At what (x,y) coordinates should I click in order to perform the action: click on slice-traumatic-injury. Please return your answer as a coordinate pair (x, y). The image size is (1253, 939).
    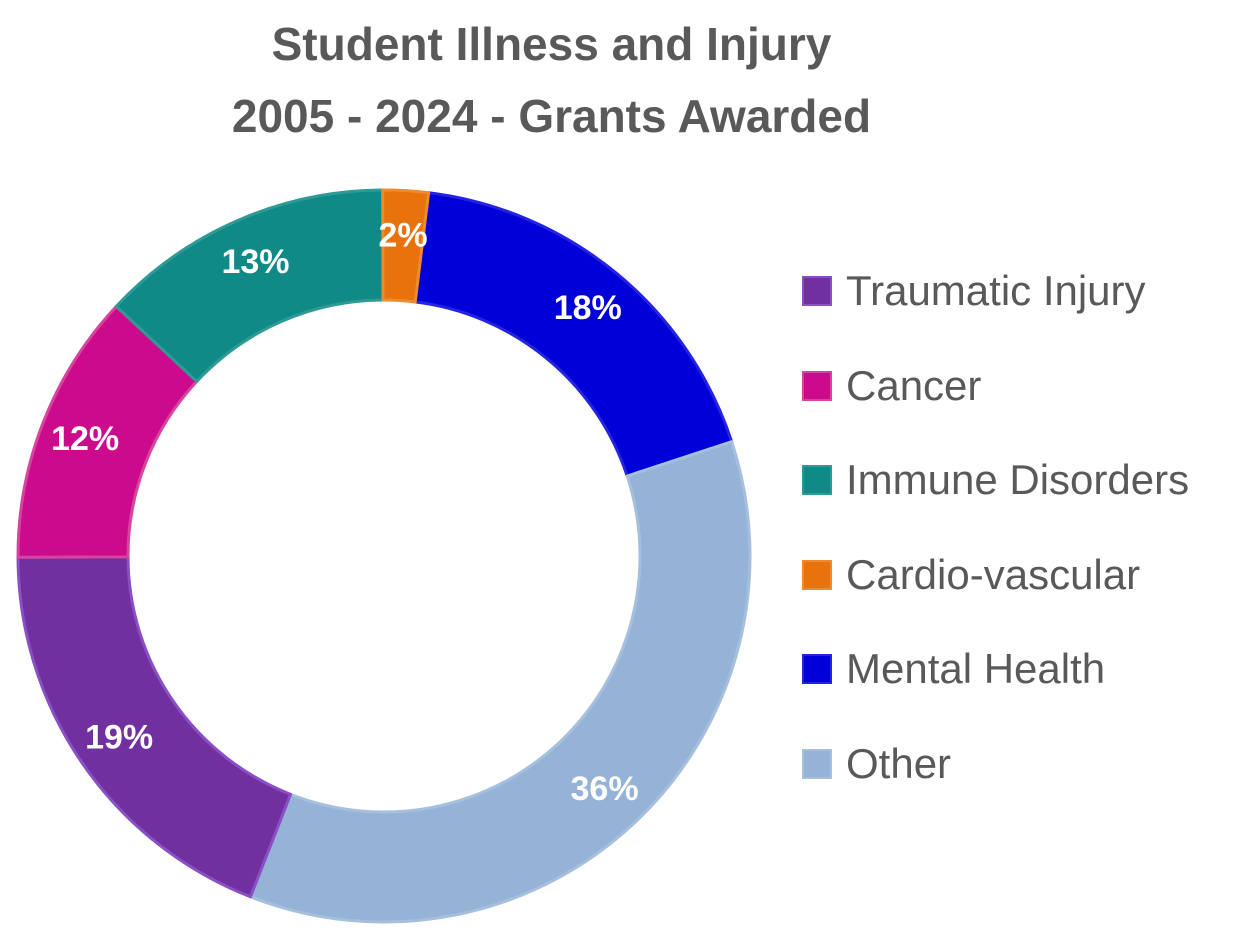
    Looking at the image, I should click on (154, 727).